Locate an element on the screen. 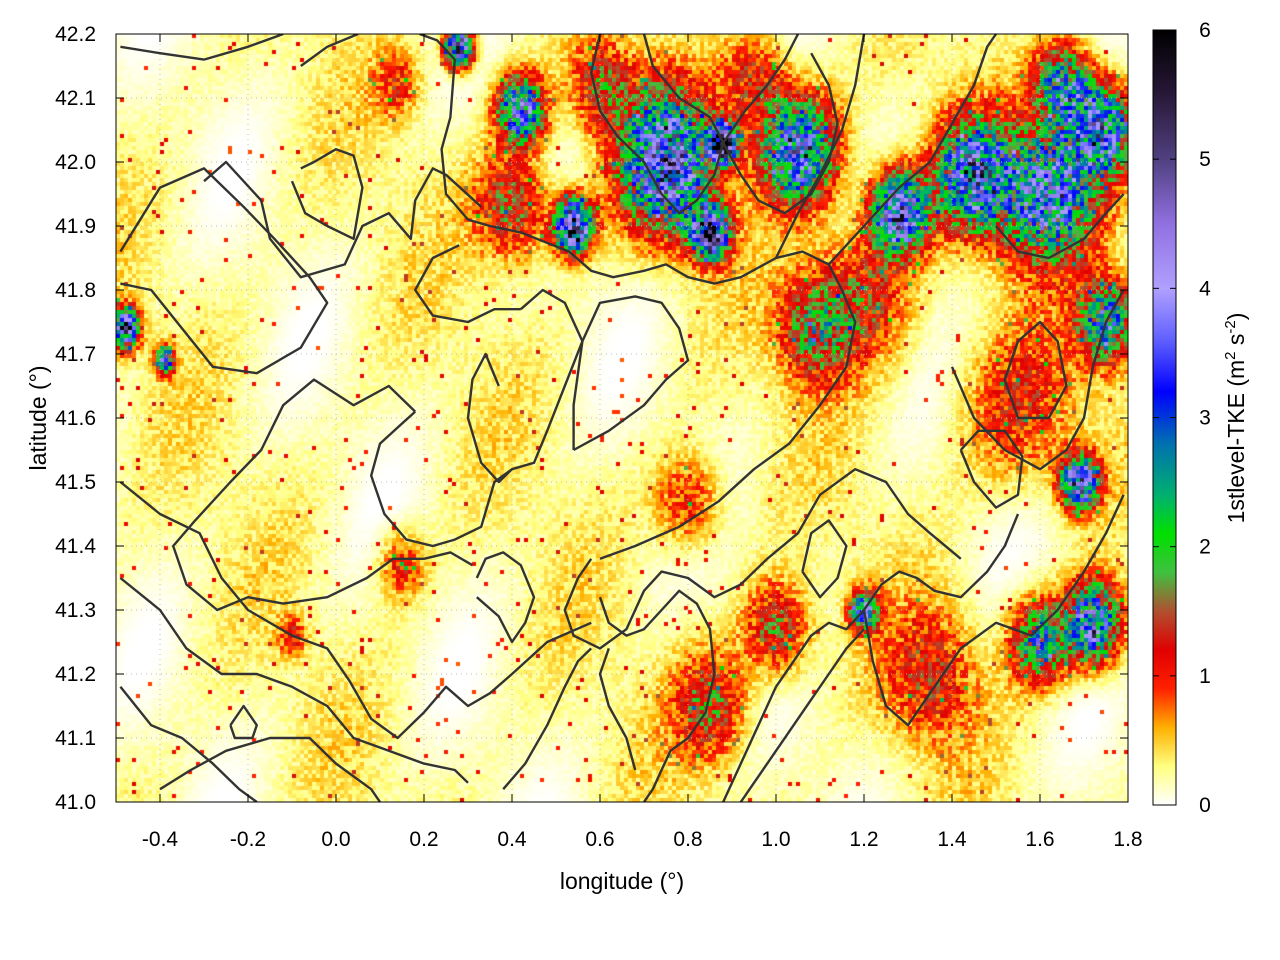 This screenshot has width=1280, height=960. x-tick-label: 0.4 is located at coordinates (512, 839).